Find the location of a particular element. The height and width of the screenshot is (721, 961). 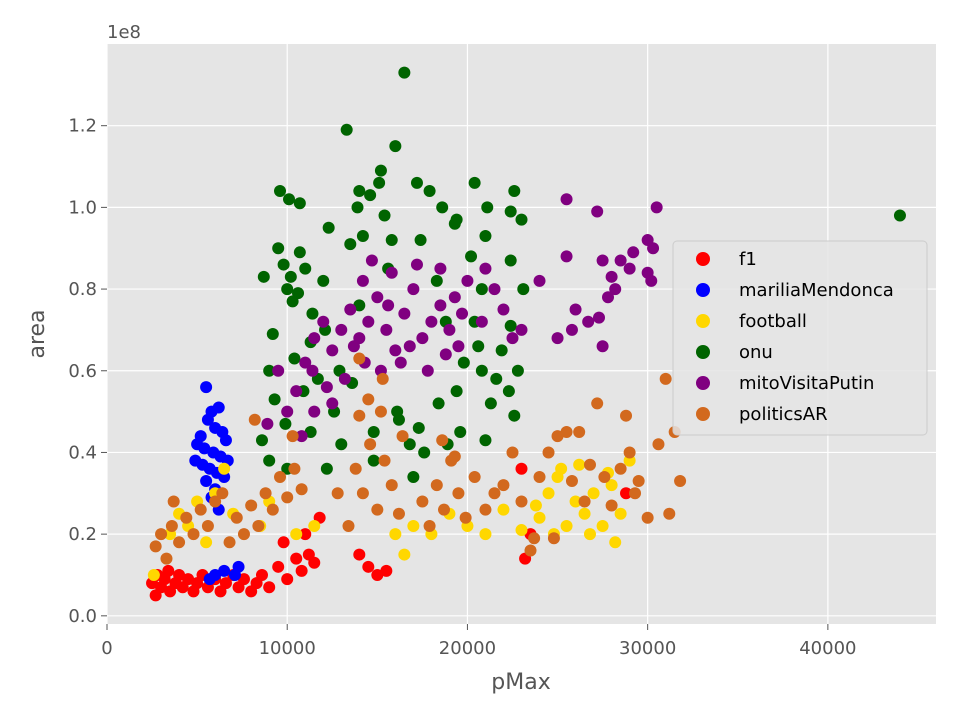

legend-marker-mitoVisitaPutin is located at coordinates (703, 383).